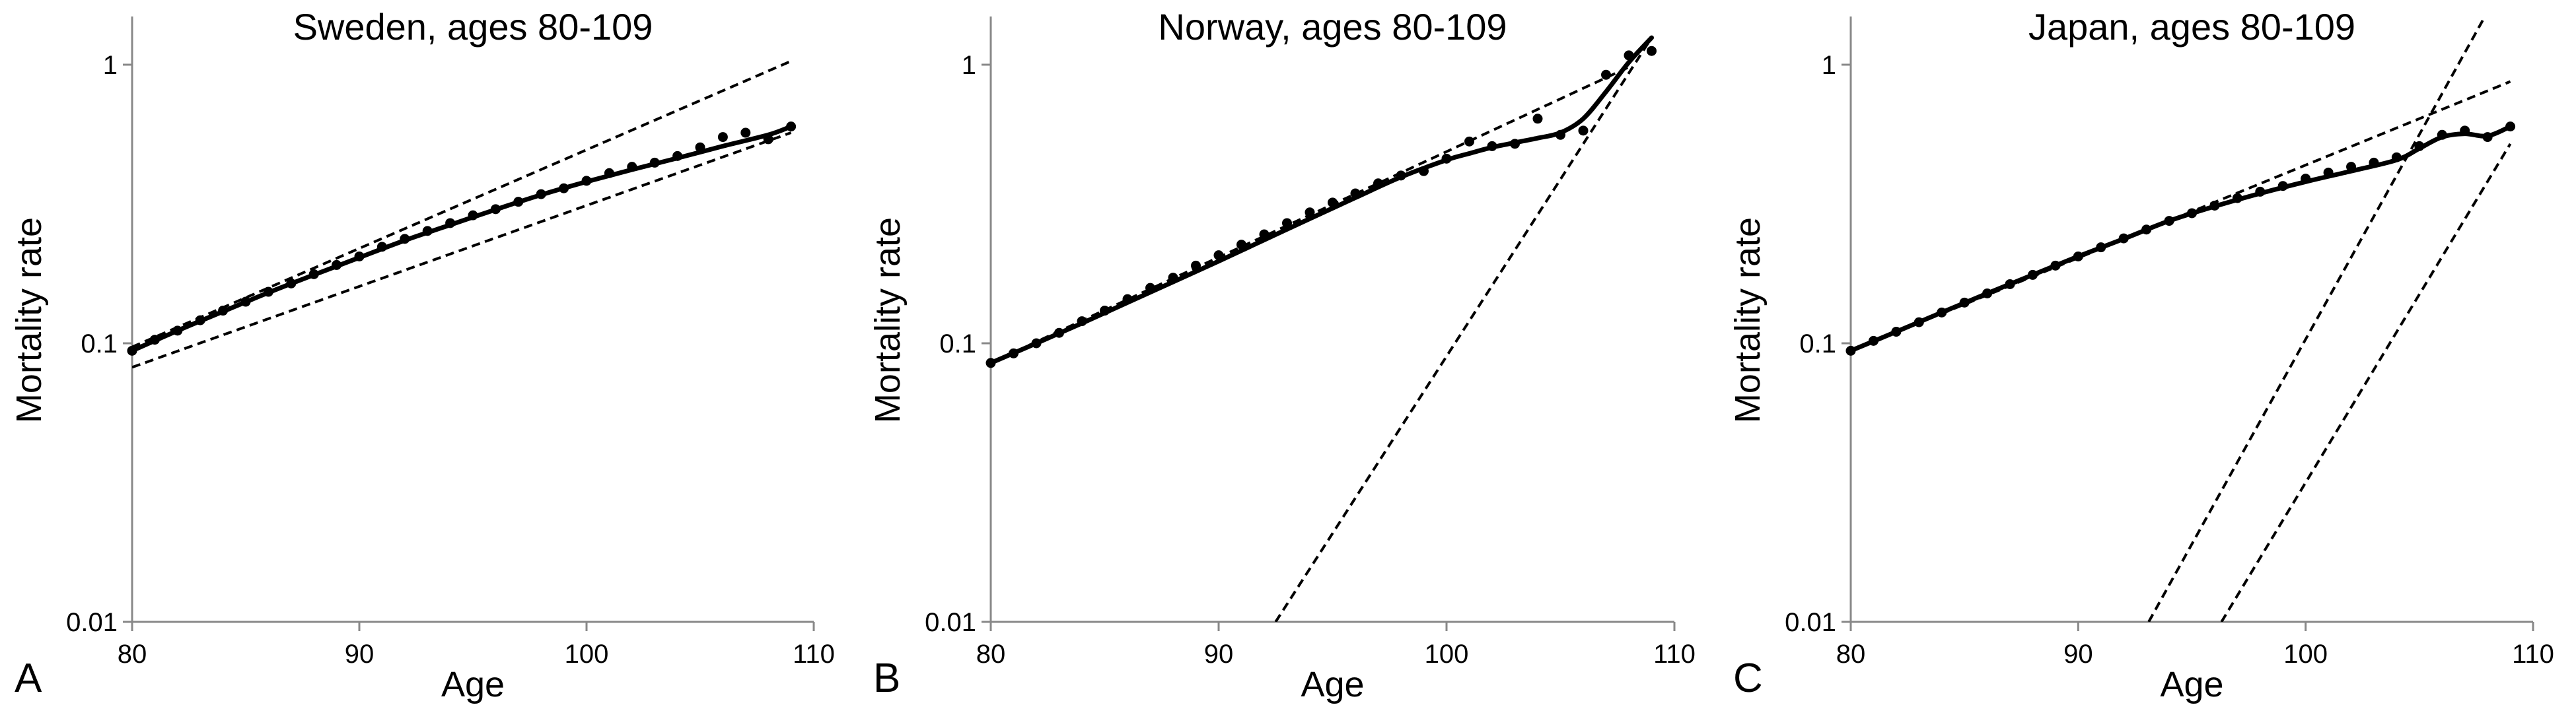 The image size is (2576, 709). Describe the element at coordinates (888, 320) in the screenshot. I see `y-axis-label: Mortality rate` at that location.